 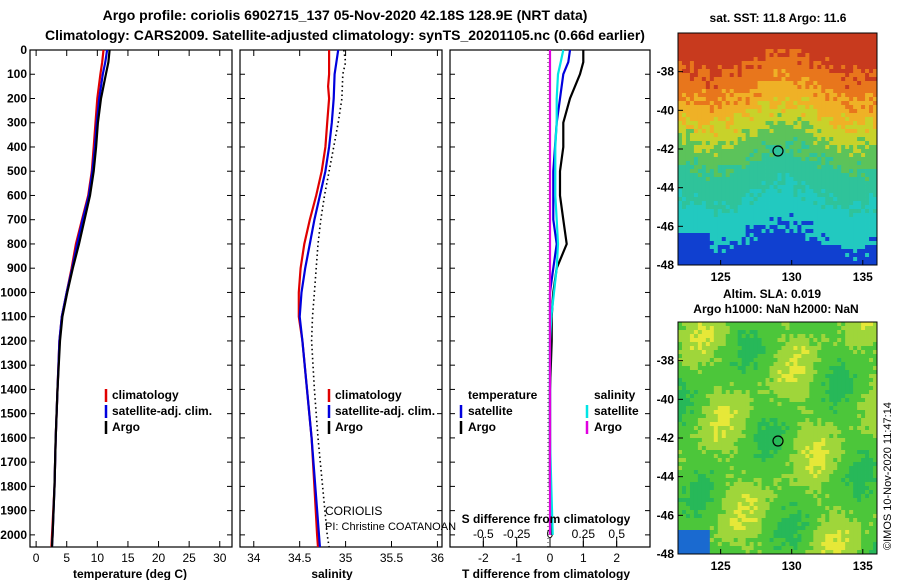 What do you see at coordinates (792, 277) in the screenshot?
I see `map-x-tick-label: 130` at bounding box center [792, 277].